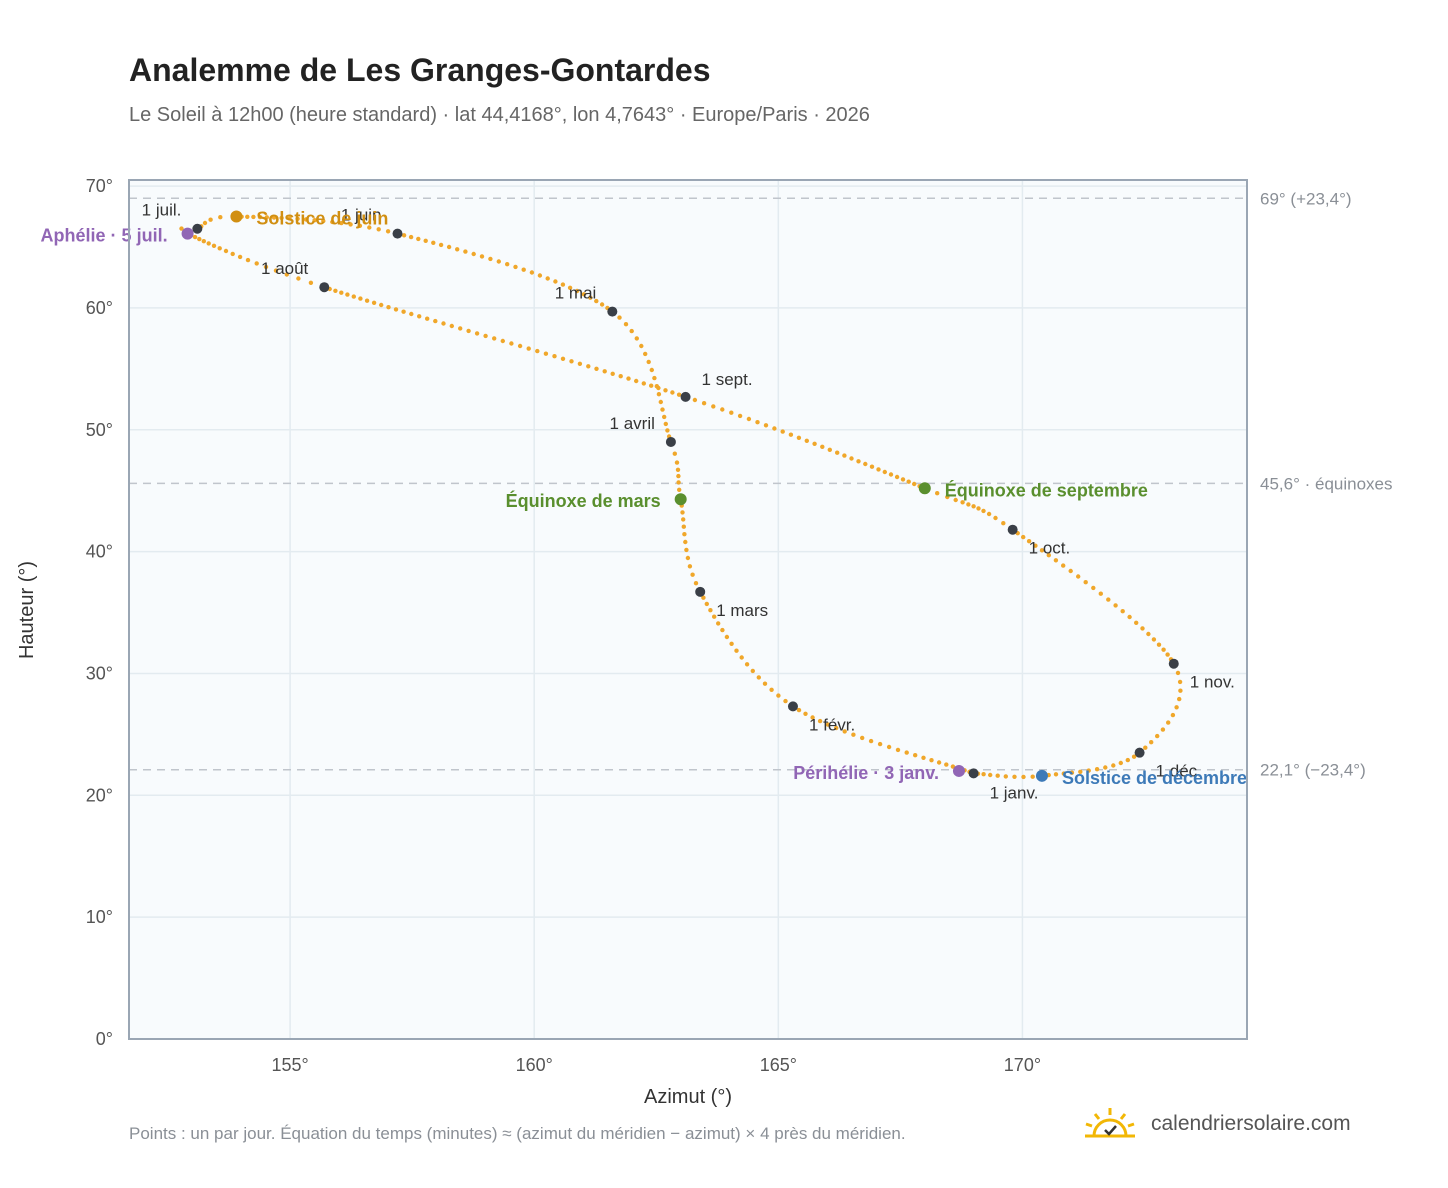 The image size is (1448, 1188). I want to click on y-tick-label: 30°, so click(99, 673).